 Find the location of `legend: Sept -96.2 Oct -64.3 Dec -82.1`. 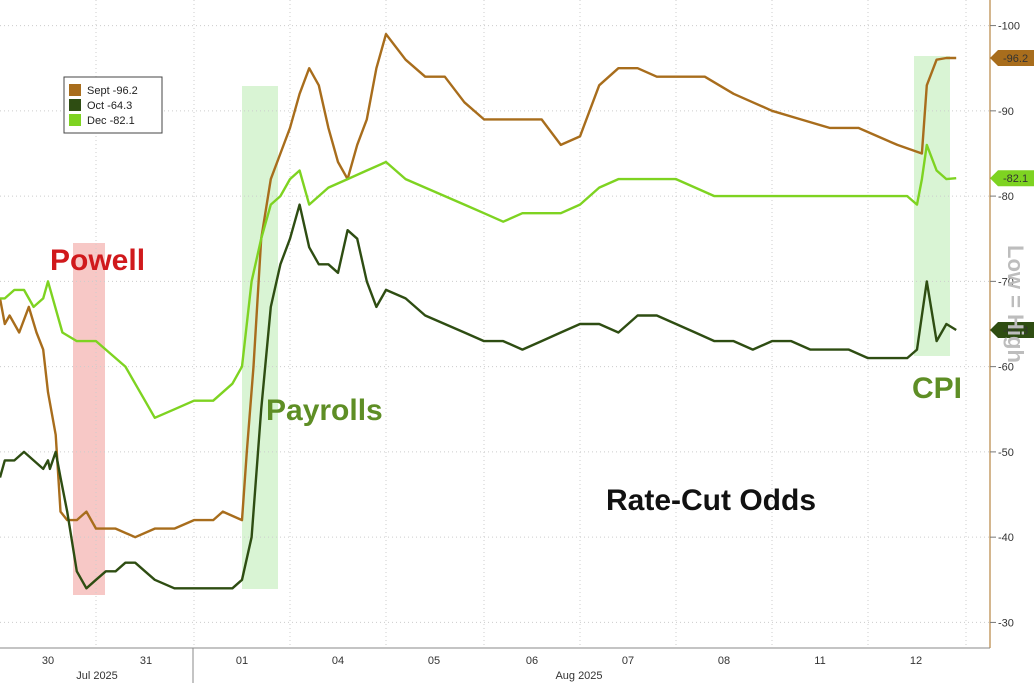

legend: Sept -96.2 Oct -64.3 Dec -82.1 is located at coordinates (113, 105).